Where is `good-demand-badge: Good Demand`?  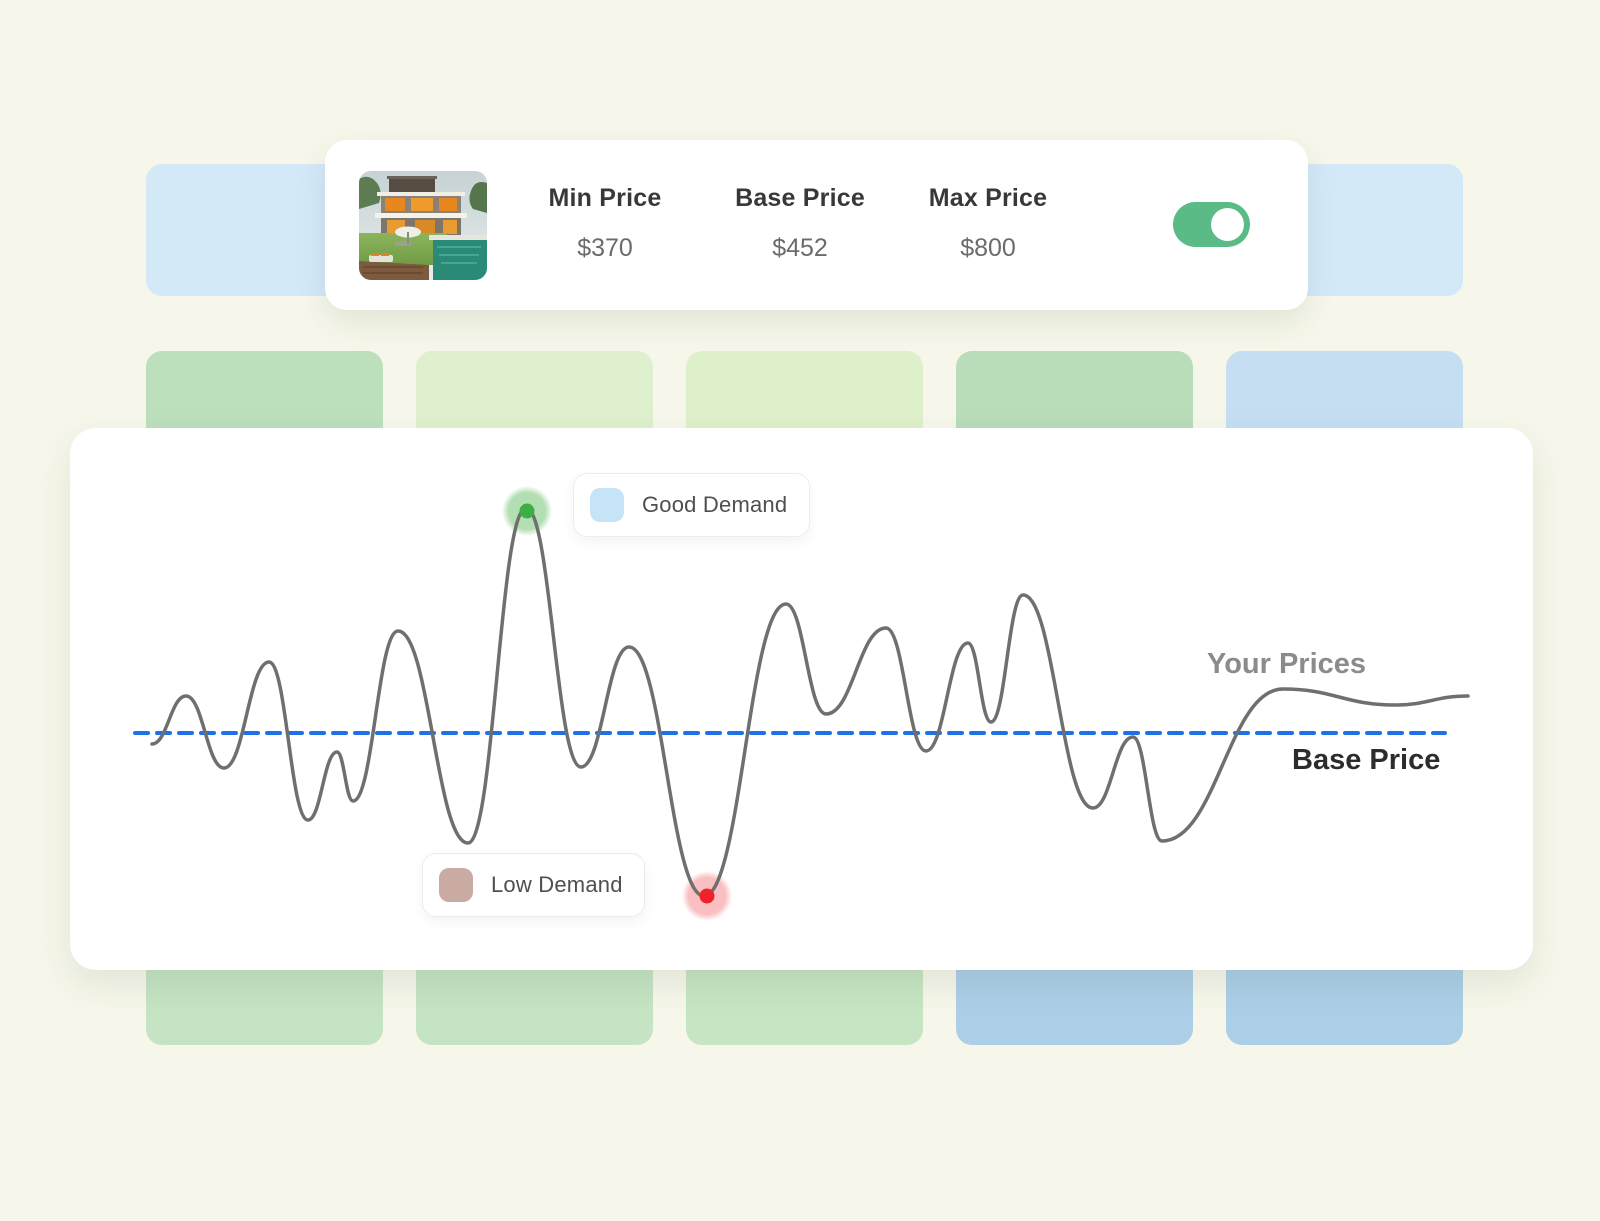
good-demand-badge: Good Demand is located at coordinates (691, 505).